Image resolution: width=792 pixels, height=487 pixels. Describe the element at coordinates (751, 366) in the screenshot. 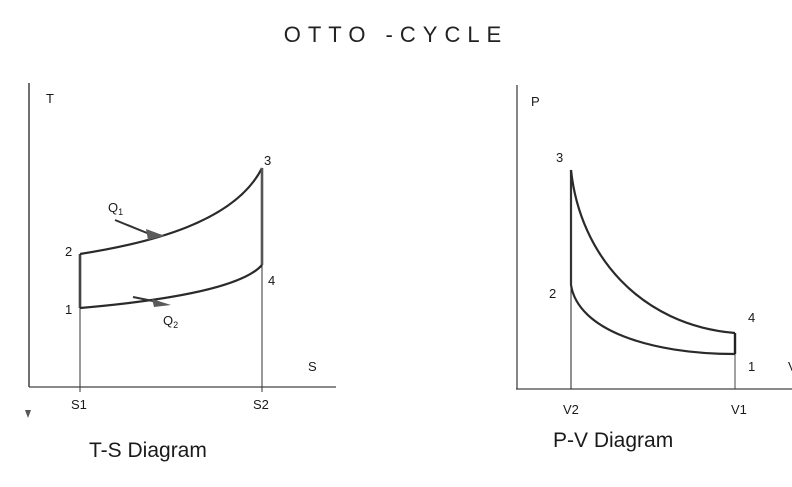

I see `pv-point-1-label: 1` at that location.